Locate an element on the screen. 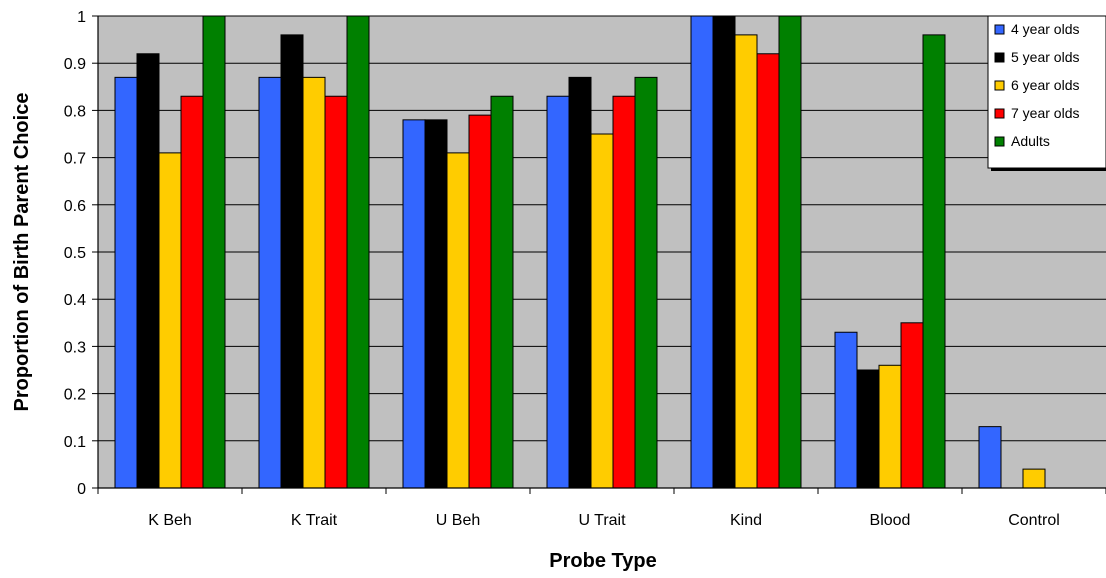  y-tick-label: 1 is located at coordinates (81, 17).